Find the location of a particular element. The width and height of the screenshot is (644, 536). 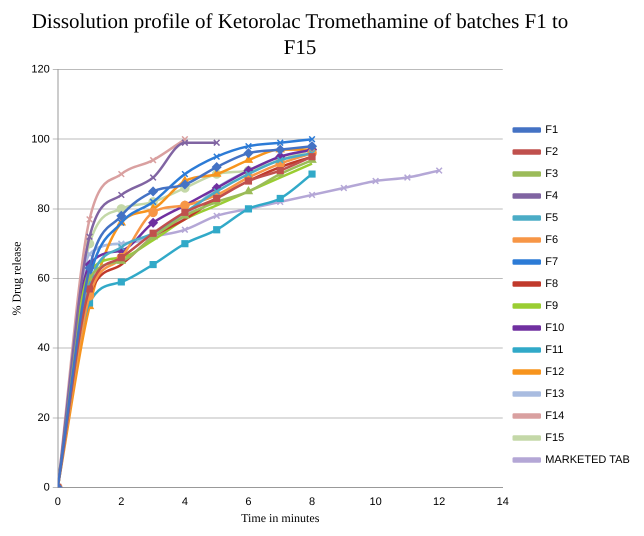

legend-label: F1 is located at coordinates (551, 130).